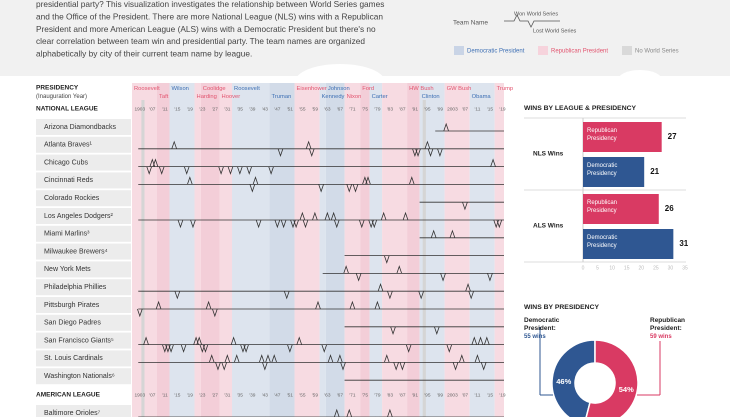 This screenshot has height=417, width=730. Describe the element at coordinates (424, 258) in the screenshot. I see `no-series-band` at that location.